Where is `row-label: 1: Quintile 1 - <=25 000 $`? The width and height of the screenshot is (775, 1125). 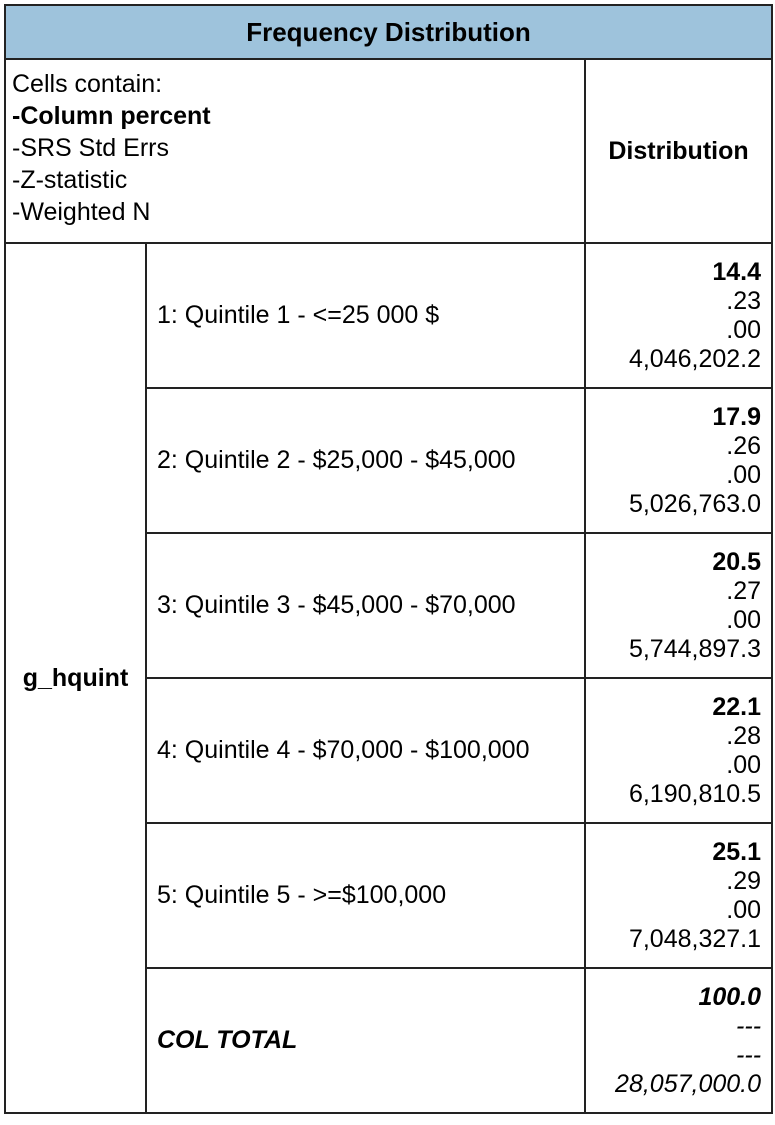
row-label: 1: Quintile 1 - <=25 000 $ is located at coordinates (365, 315).